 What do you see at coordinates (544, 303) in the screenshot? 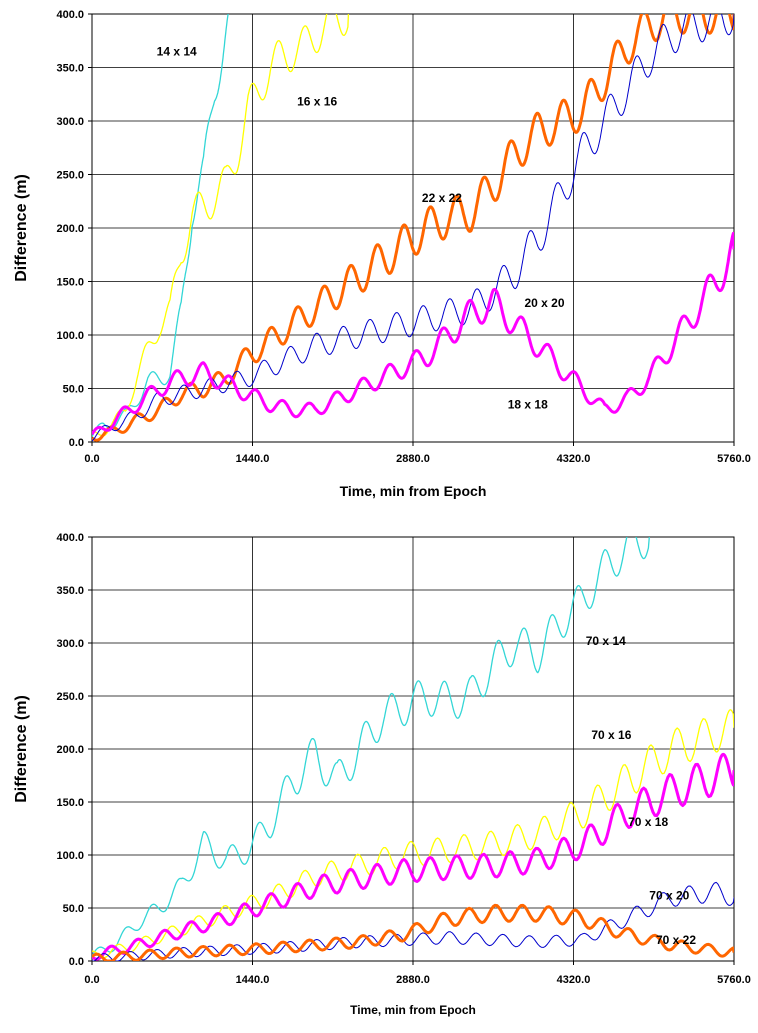
I see `series-label: 20 x 20` at bounding box center [544, 303].